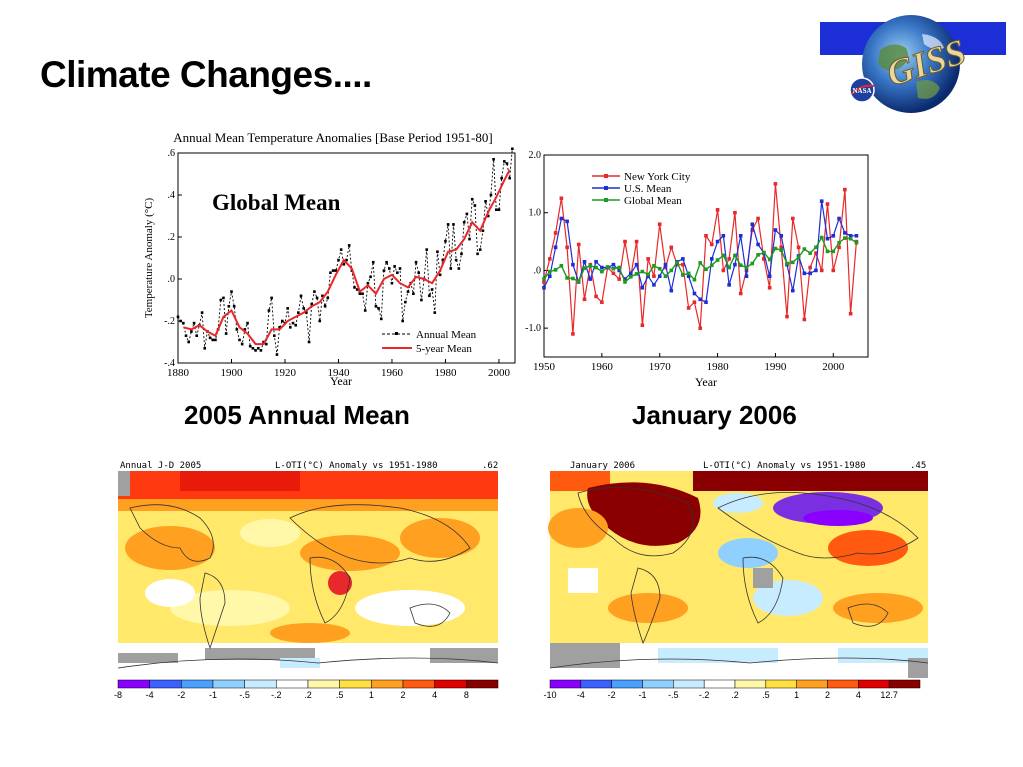 The width and height of the screenshot is (1023, 767). I want to click on colorbar-tick-label: .5, so click(340, 695).